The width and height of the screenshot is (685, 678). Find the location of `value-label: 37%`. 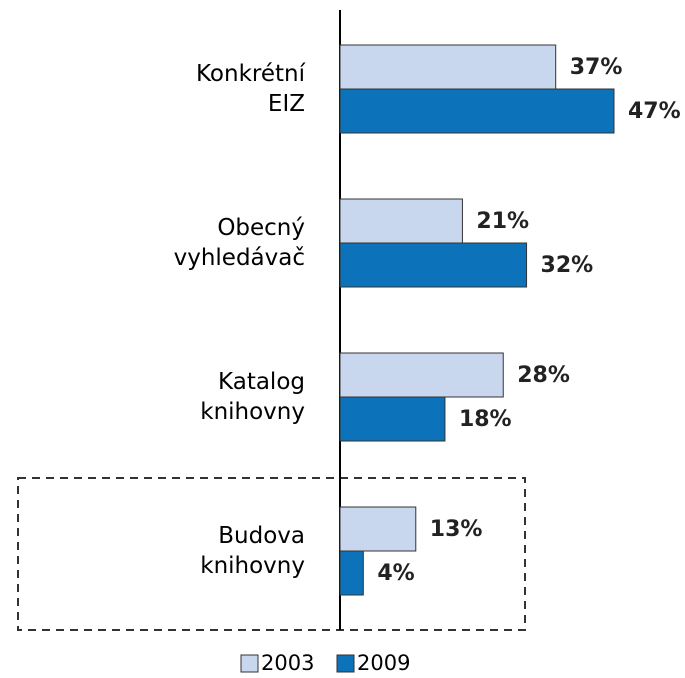

value-label: 37% is located at coordinates (596, 67).